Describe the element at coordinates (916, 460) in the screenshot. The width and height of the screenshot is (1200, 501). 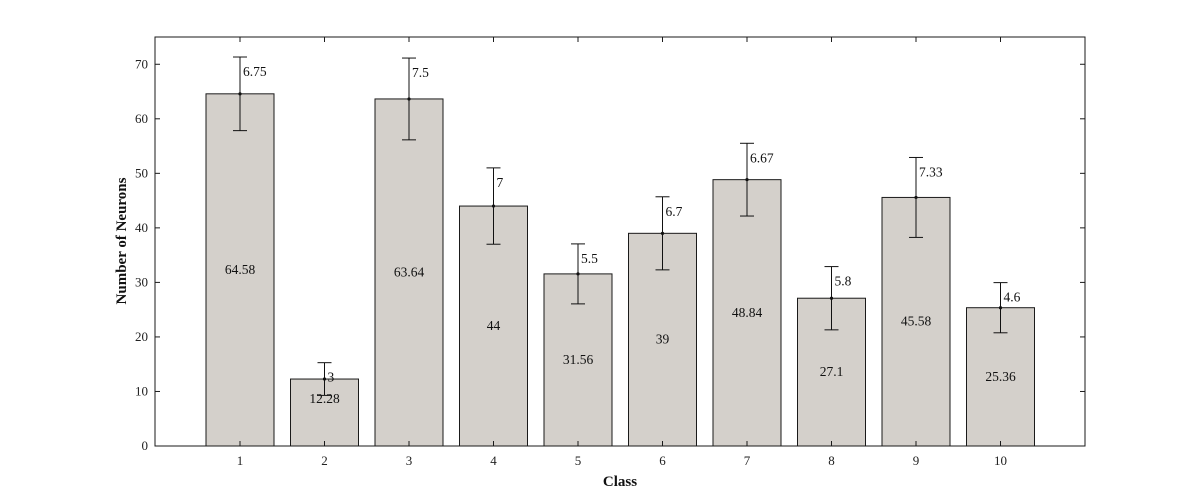
I see `x-tick-label: 9` at that location.